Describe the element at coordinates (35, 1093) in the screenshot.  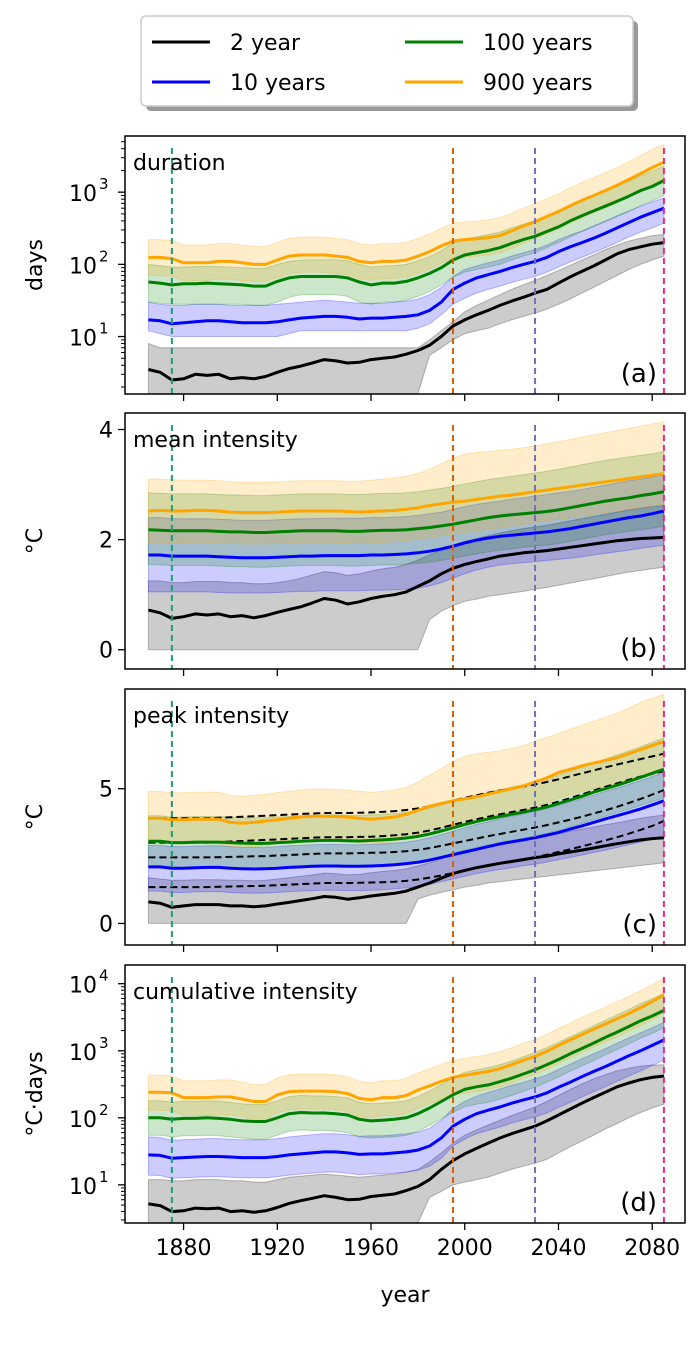
I see `y-axis-label: °C·days` at that location.